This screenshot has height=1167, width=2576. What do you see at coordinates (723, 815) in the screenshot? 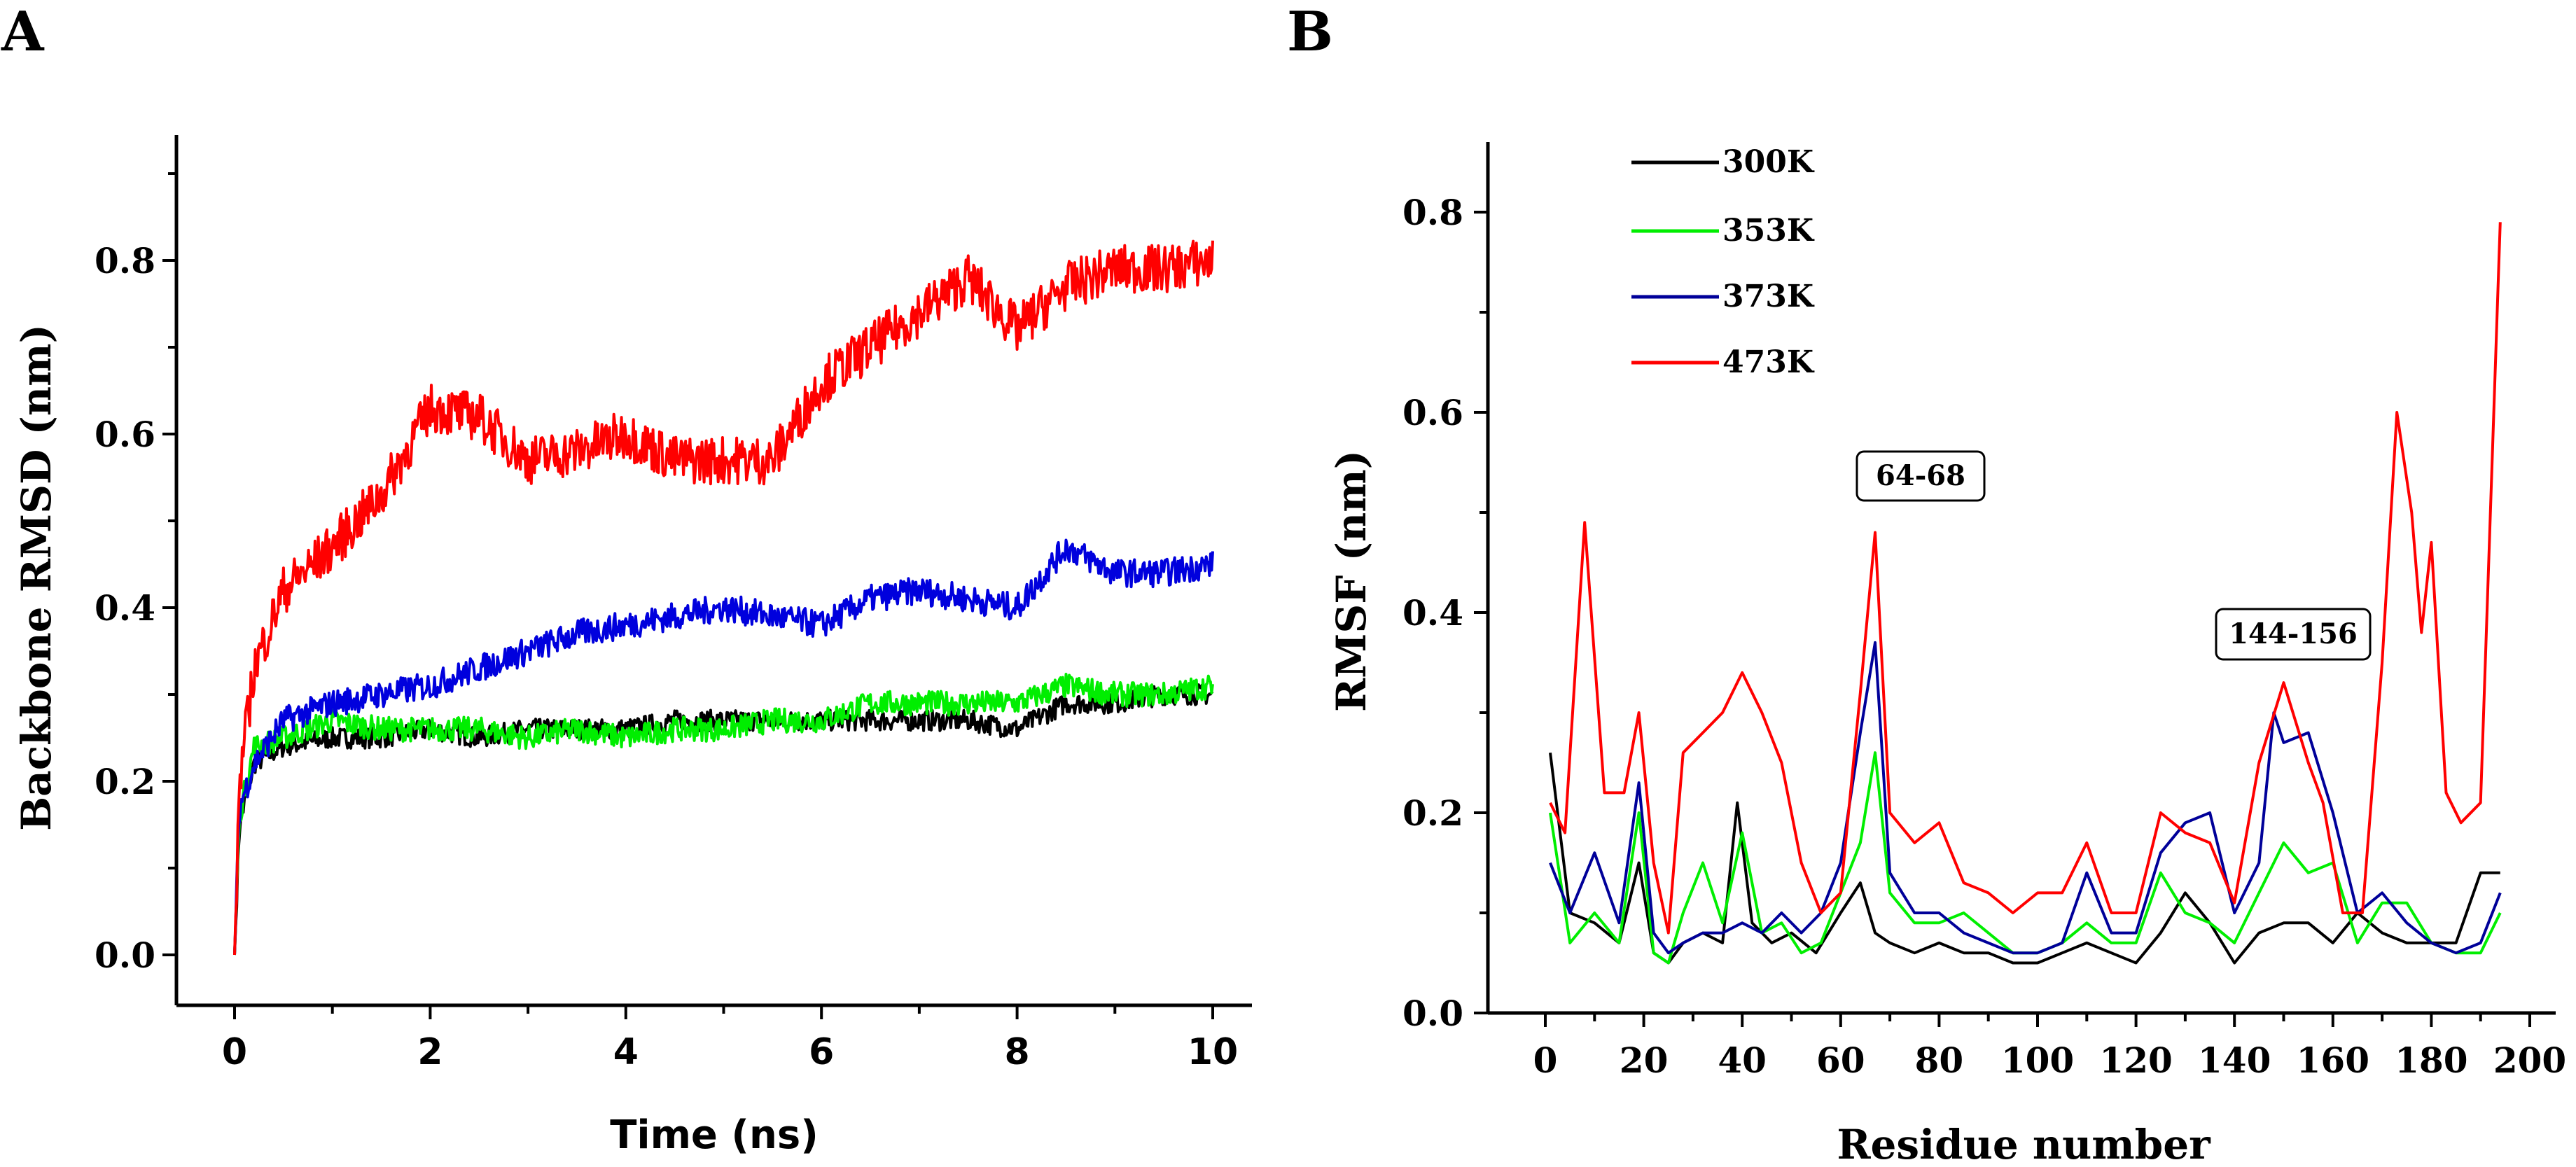
I see `rmsd-series-353k` at bounding box center [723, 815].